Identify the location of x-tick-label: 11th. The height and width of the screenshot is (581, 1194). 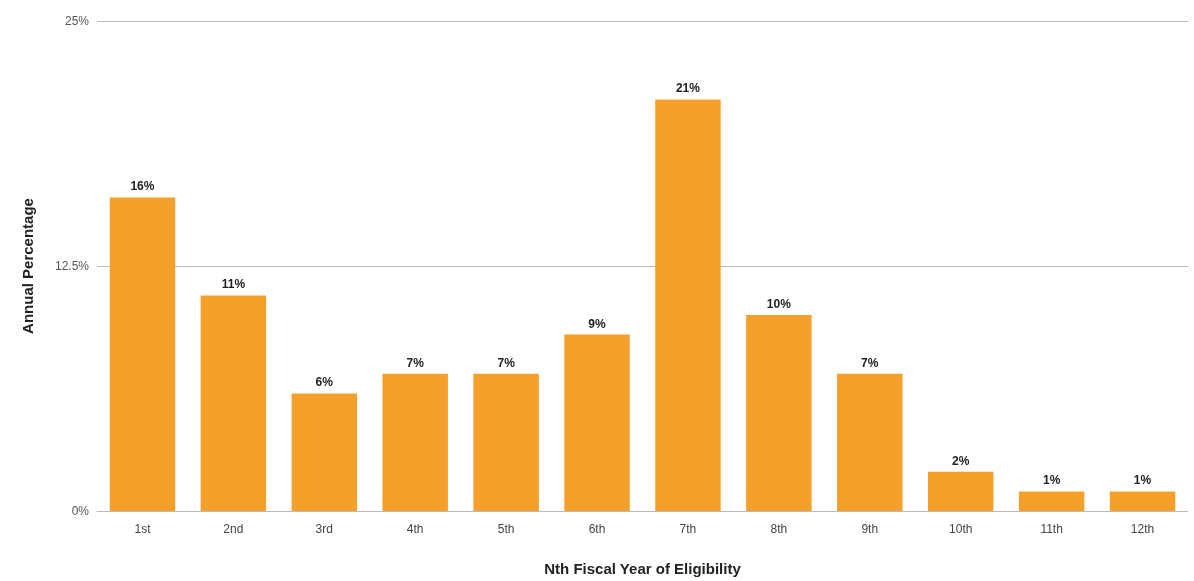
(1051, 529).